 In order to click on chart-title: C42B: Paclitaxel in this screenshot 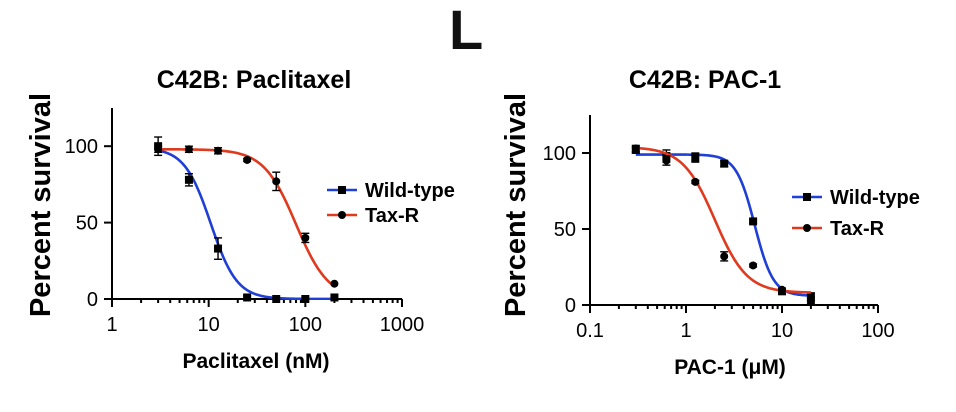, I will do `click(254, 80)`.